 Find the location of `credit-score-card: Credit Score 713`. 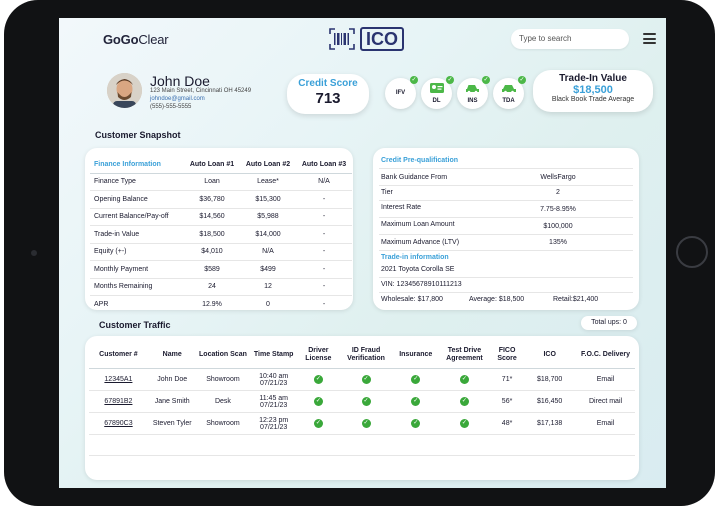

credit-score-card: Credit Score 713 is located at coordinates (328, 94).